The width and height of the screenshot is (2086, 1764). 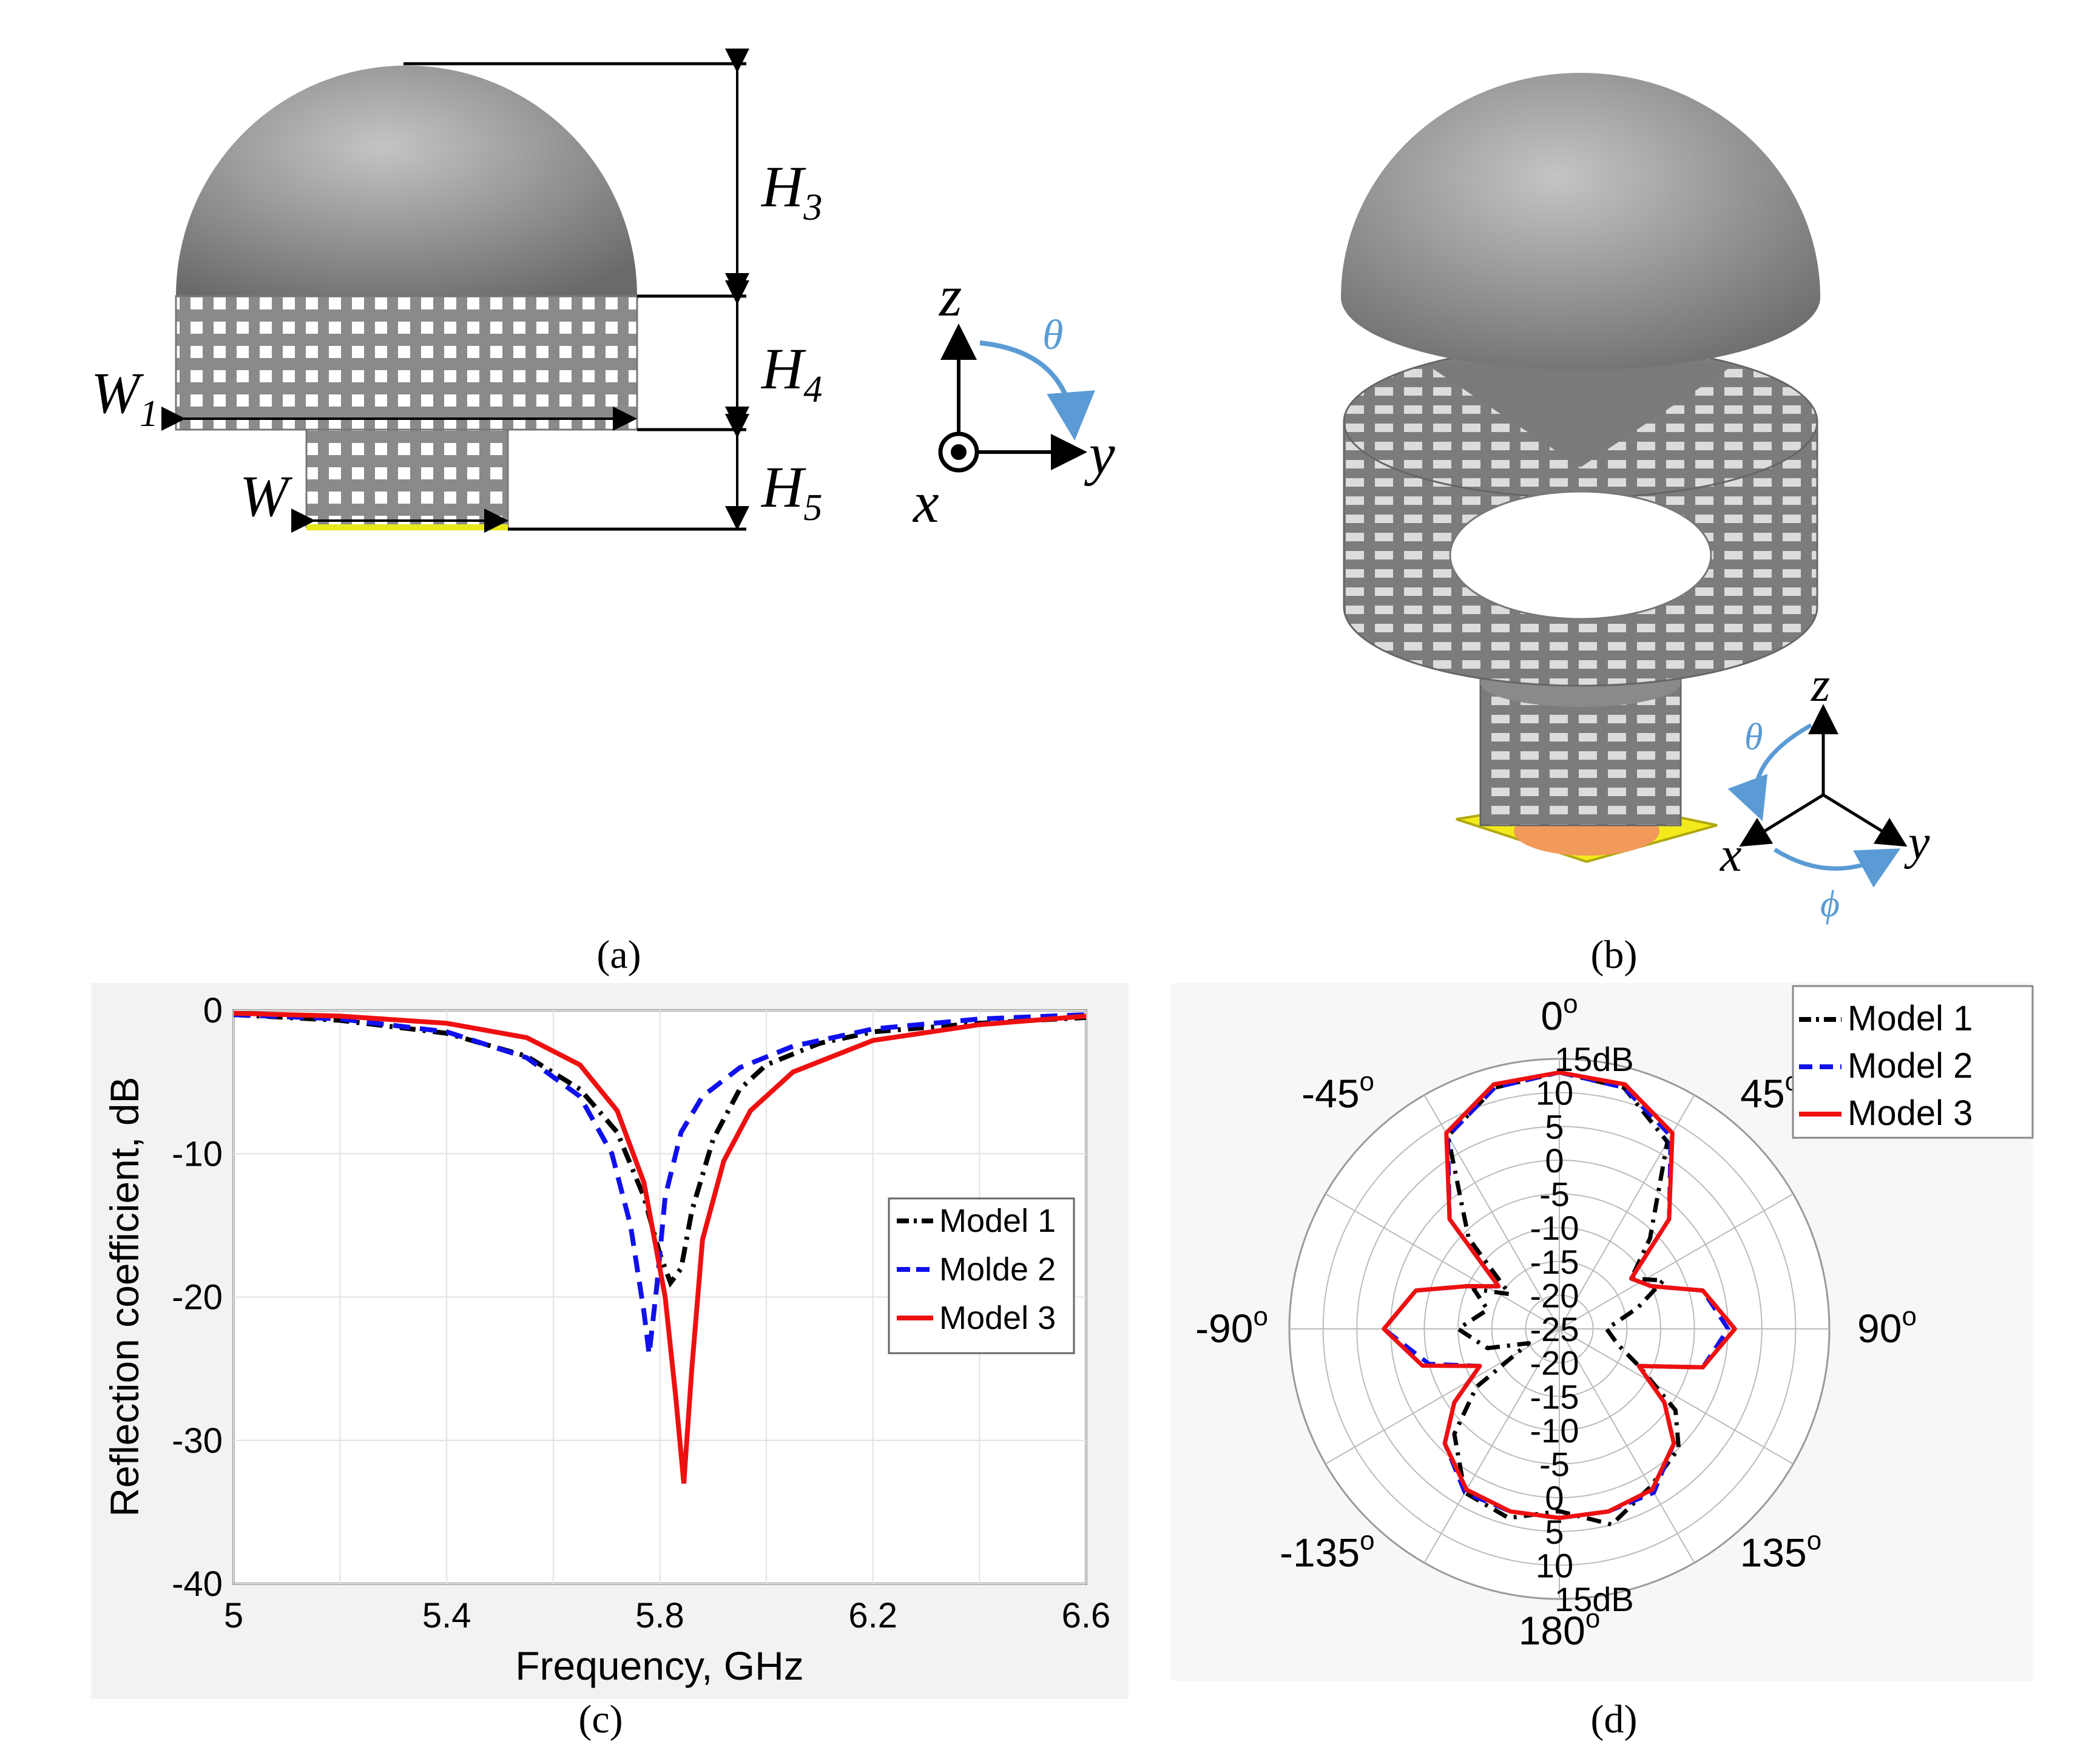 I want to click on panel-d-label: (d), so click(x=1614, y=1719).